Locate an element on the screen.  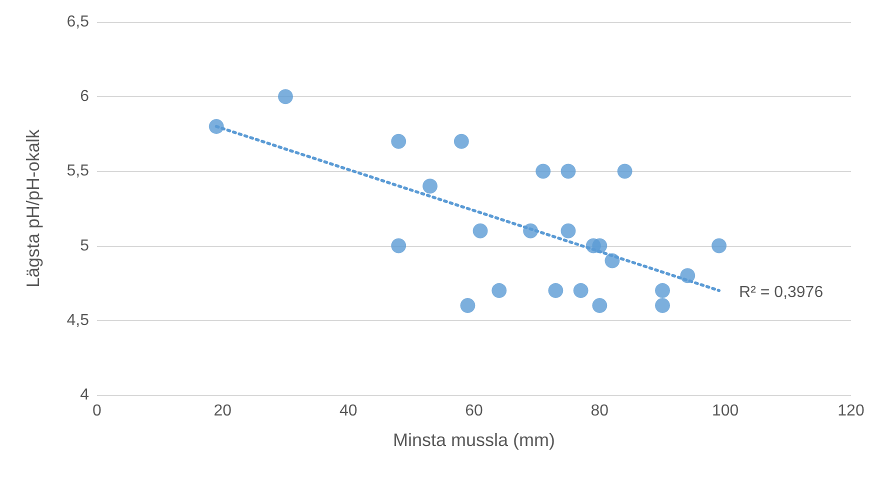
y-tick-label: 6 is located at coordinates (85, 97).